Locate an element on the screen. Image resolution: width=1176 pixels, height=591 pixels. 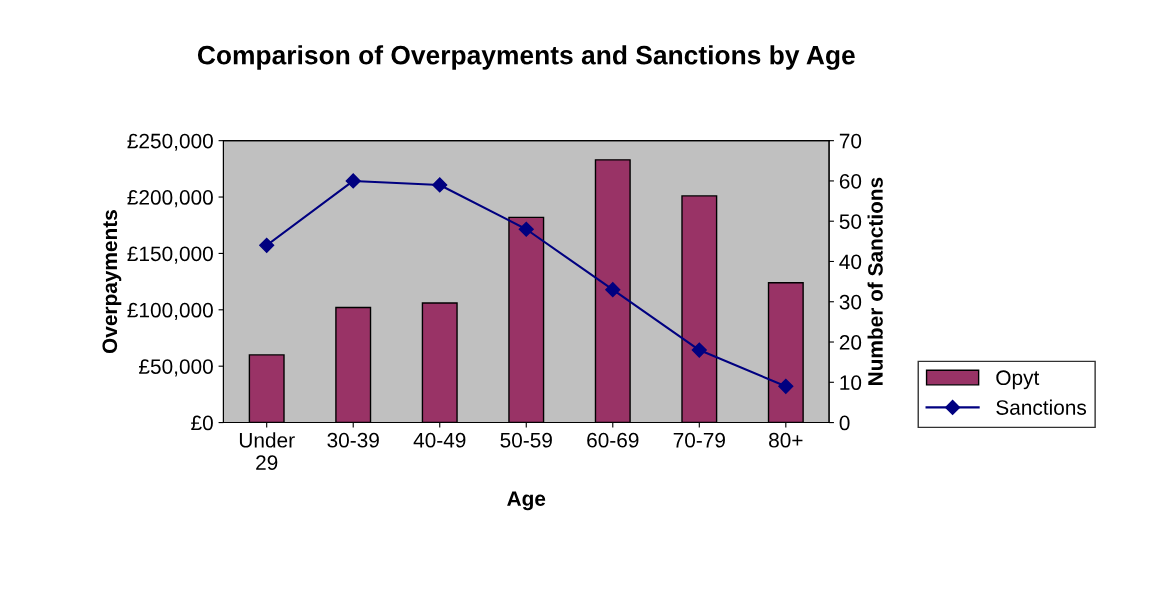
y-tick-label: £100,000 is located at coordinates (170, 311).